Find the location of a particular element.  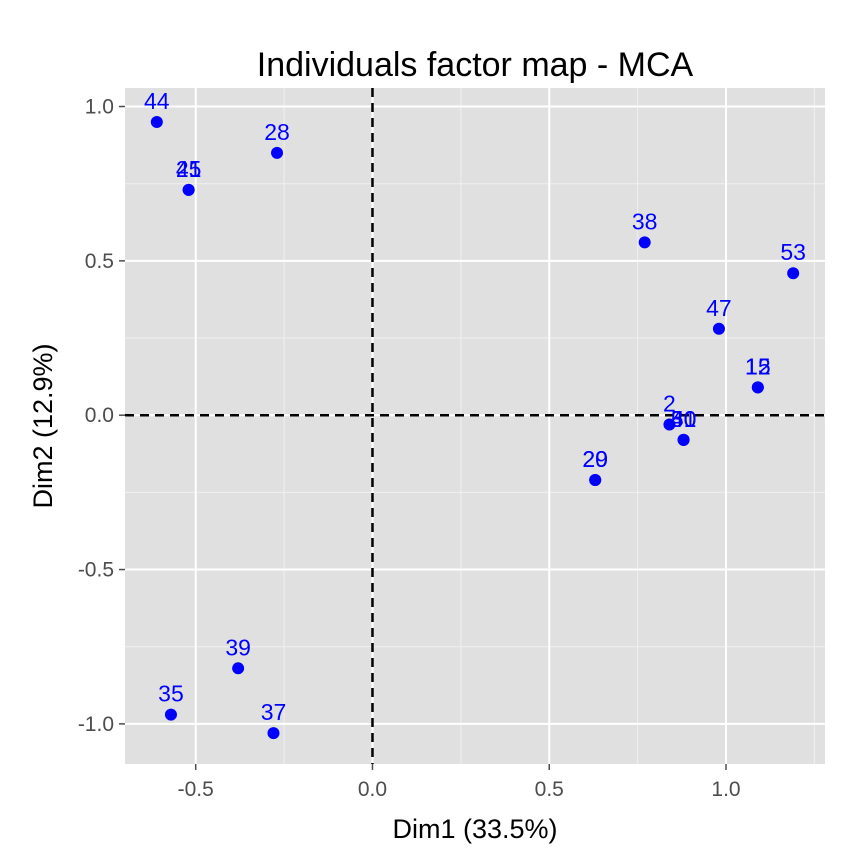

y-axis-title: Dim2 (12.9%) is located at coordinates (43, 425).